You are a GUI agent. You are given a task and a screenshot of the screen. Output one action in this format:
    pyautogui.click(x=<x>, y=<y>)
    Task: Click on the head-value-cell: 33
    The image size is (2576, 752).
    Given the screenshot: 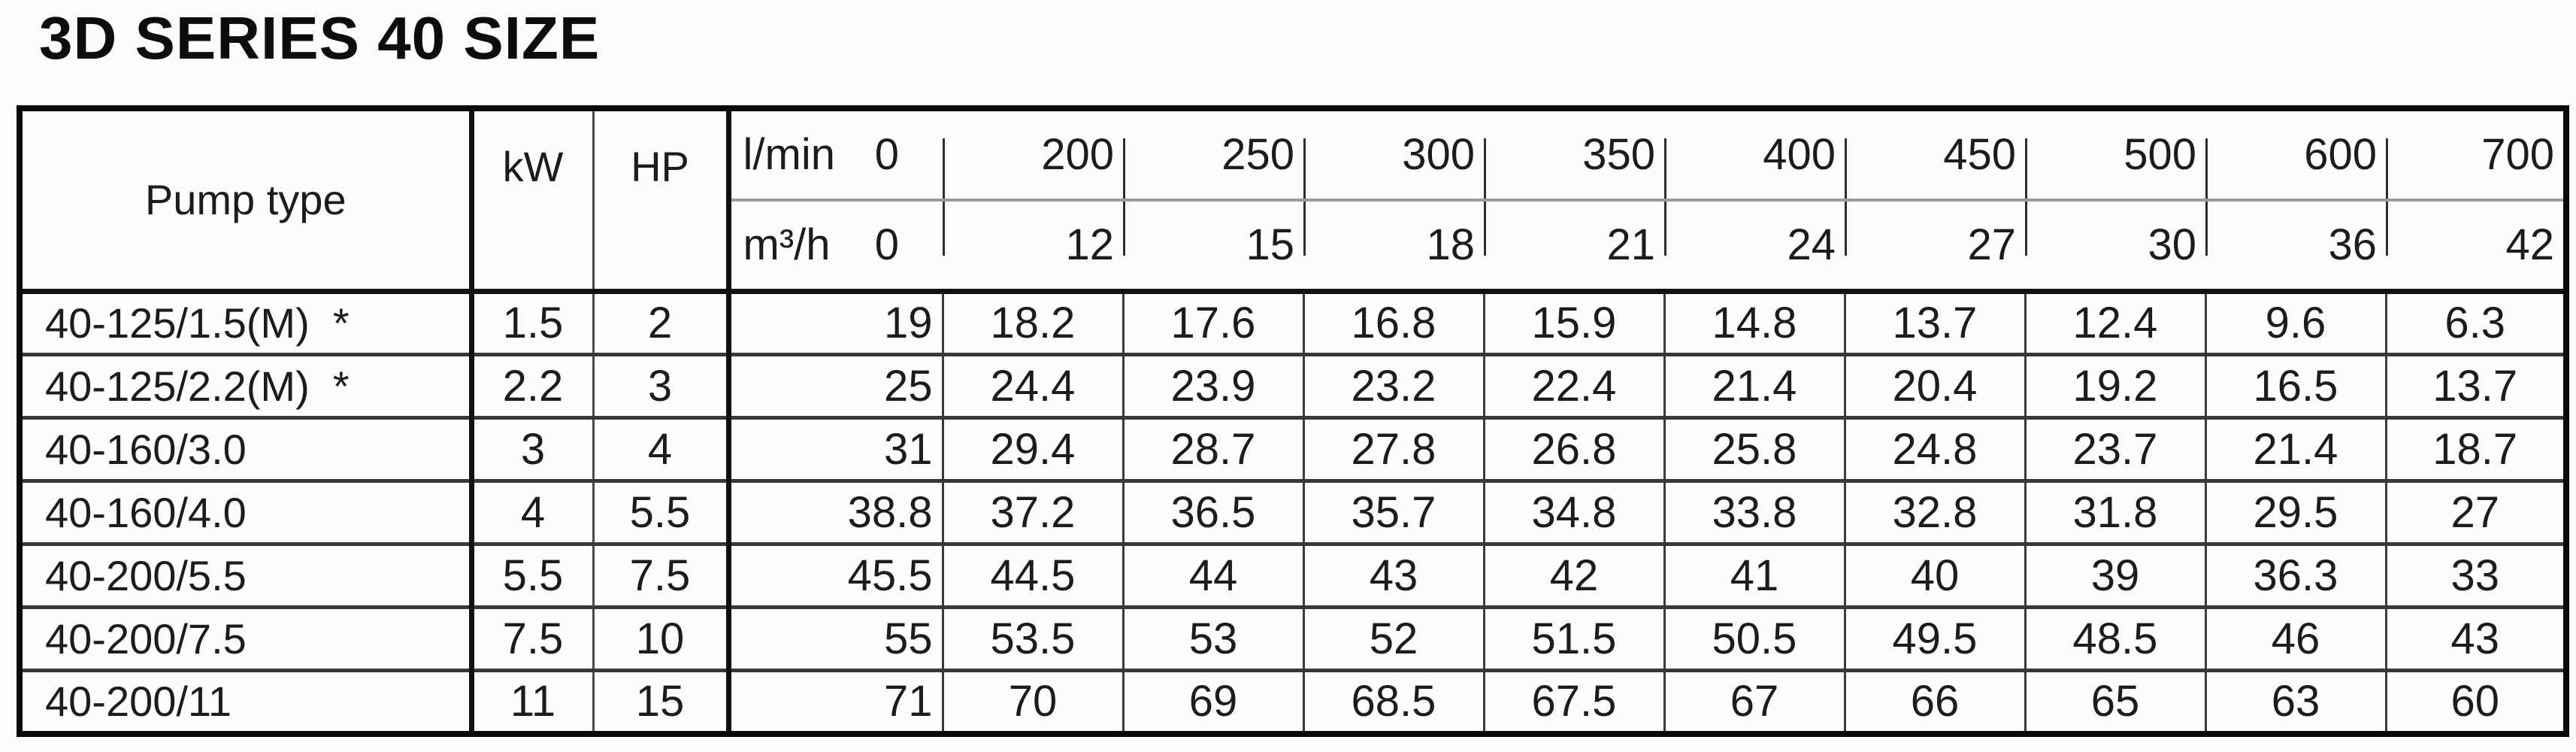 What is the action you would take?
    pyautogui.click(x=2475, y=575)
    